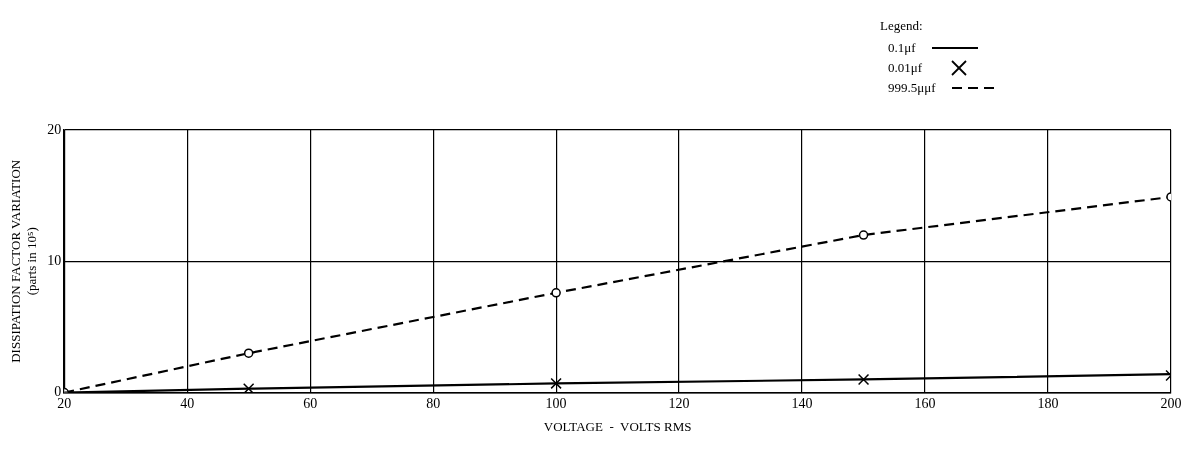 The height and width of the screenshot is (459, 1191). I want to click on x-tick-label: 60, so click(310, 403).